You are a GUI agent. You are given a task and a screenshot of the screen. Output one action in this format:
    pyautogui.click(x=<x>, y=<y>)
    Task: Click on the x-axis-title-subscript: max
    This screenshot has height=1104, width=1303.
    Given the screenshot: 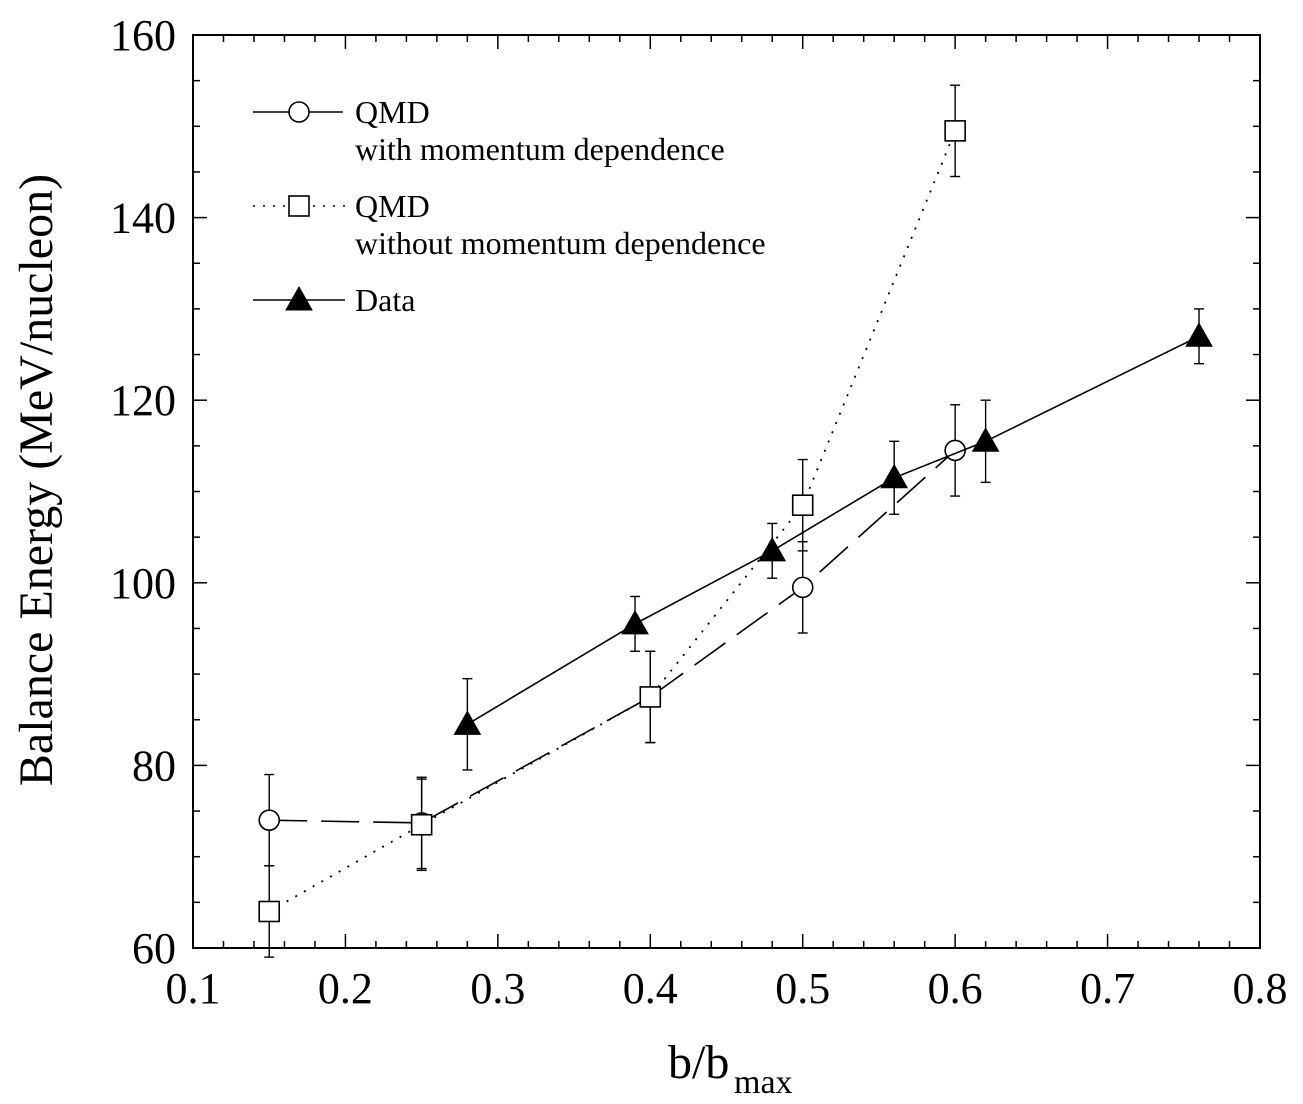 What is the action you would take?
    pyautogui.click(x=763, y=1082)
    